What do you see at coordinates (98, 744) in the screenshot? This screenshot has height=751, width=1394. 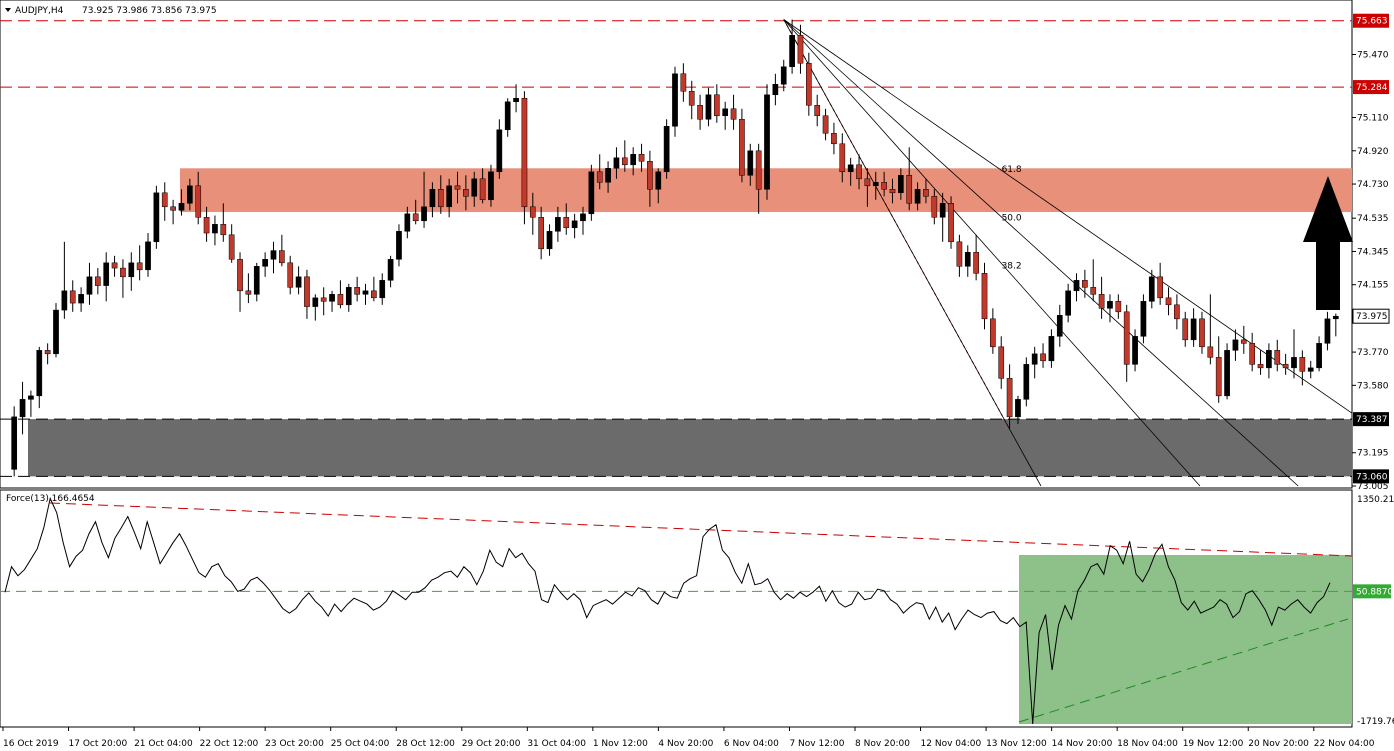 I see `time-tick-label: 17 Oct 20:00` at bounding box center [98, 744].